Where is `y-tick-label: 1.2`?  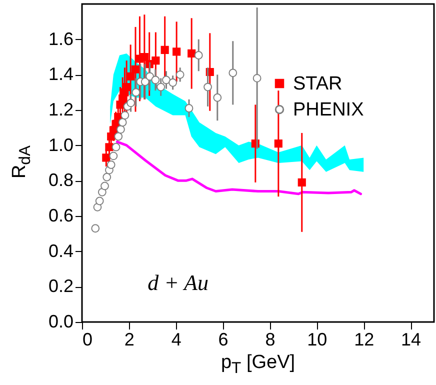 y-tick-label: 1.2 is located at coordinates (61, 110).